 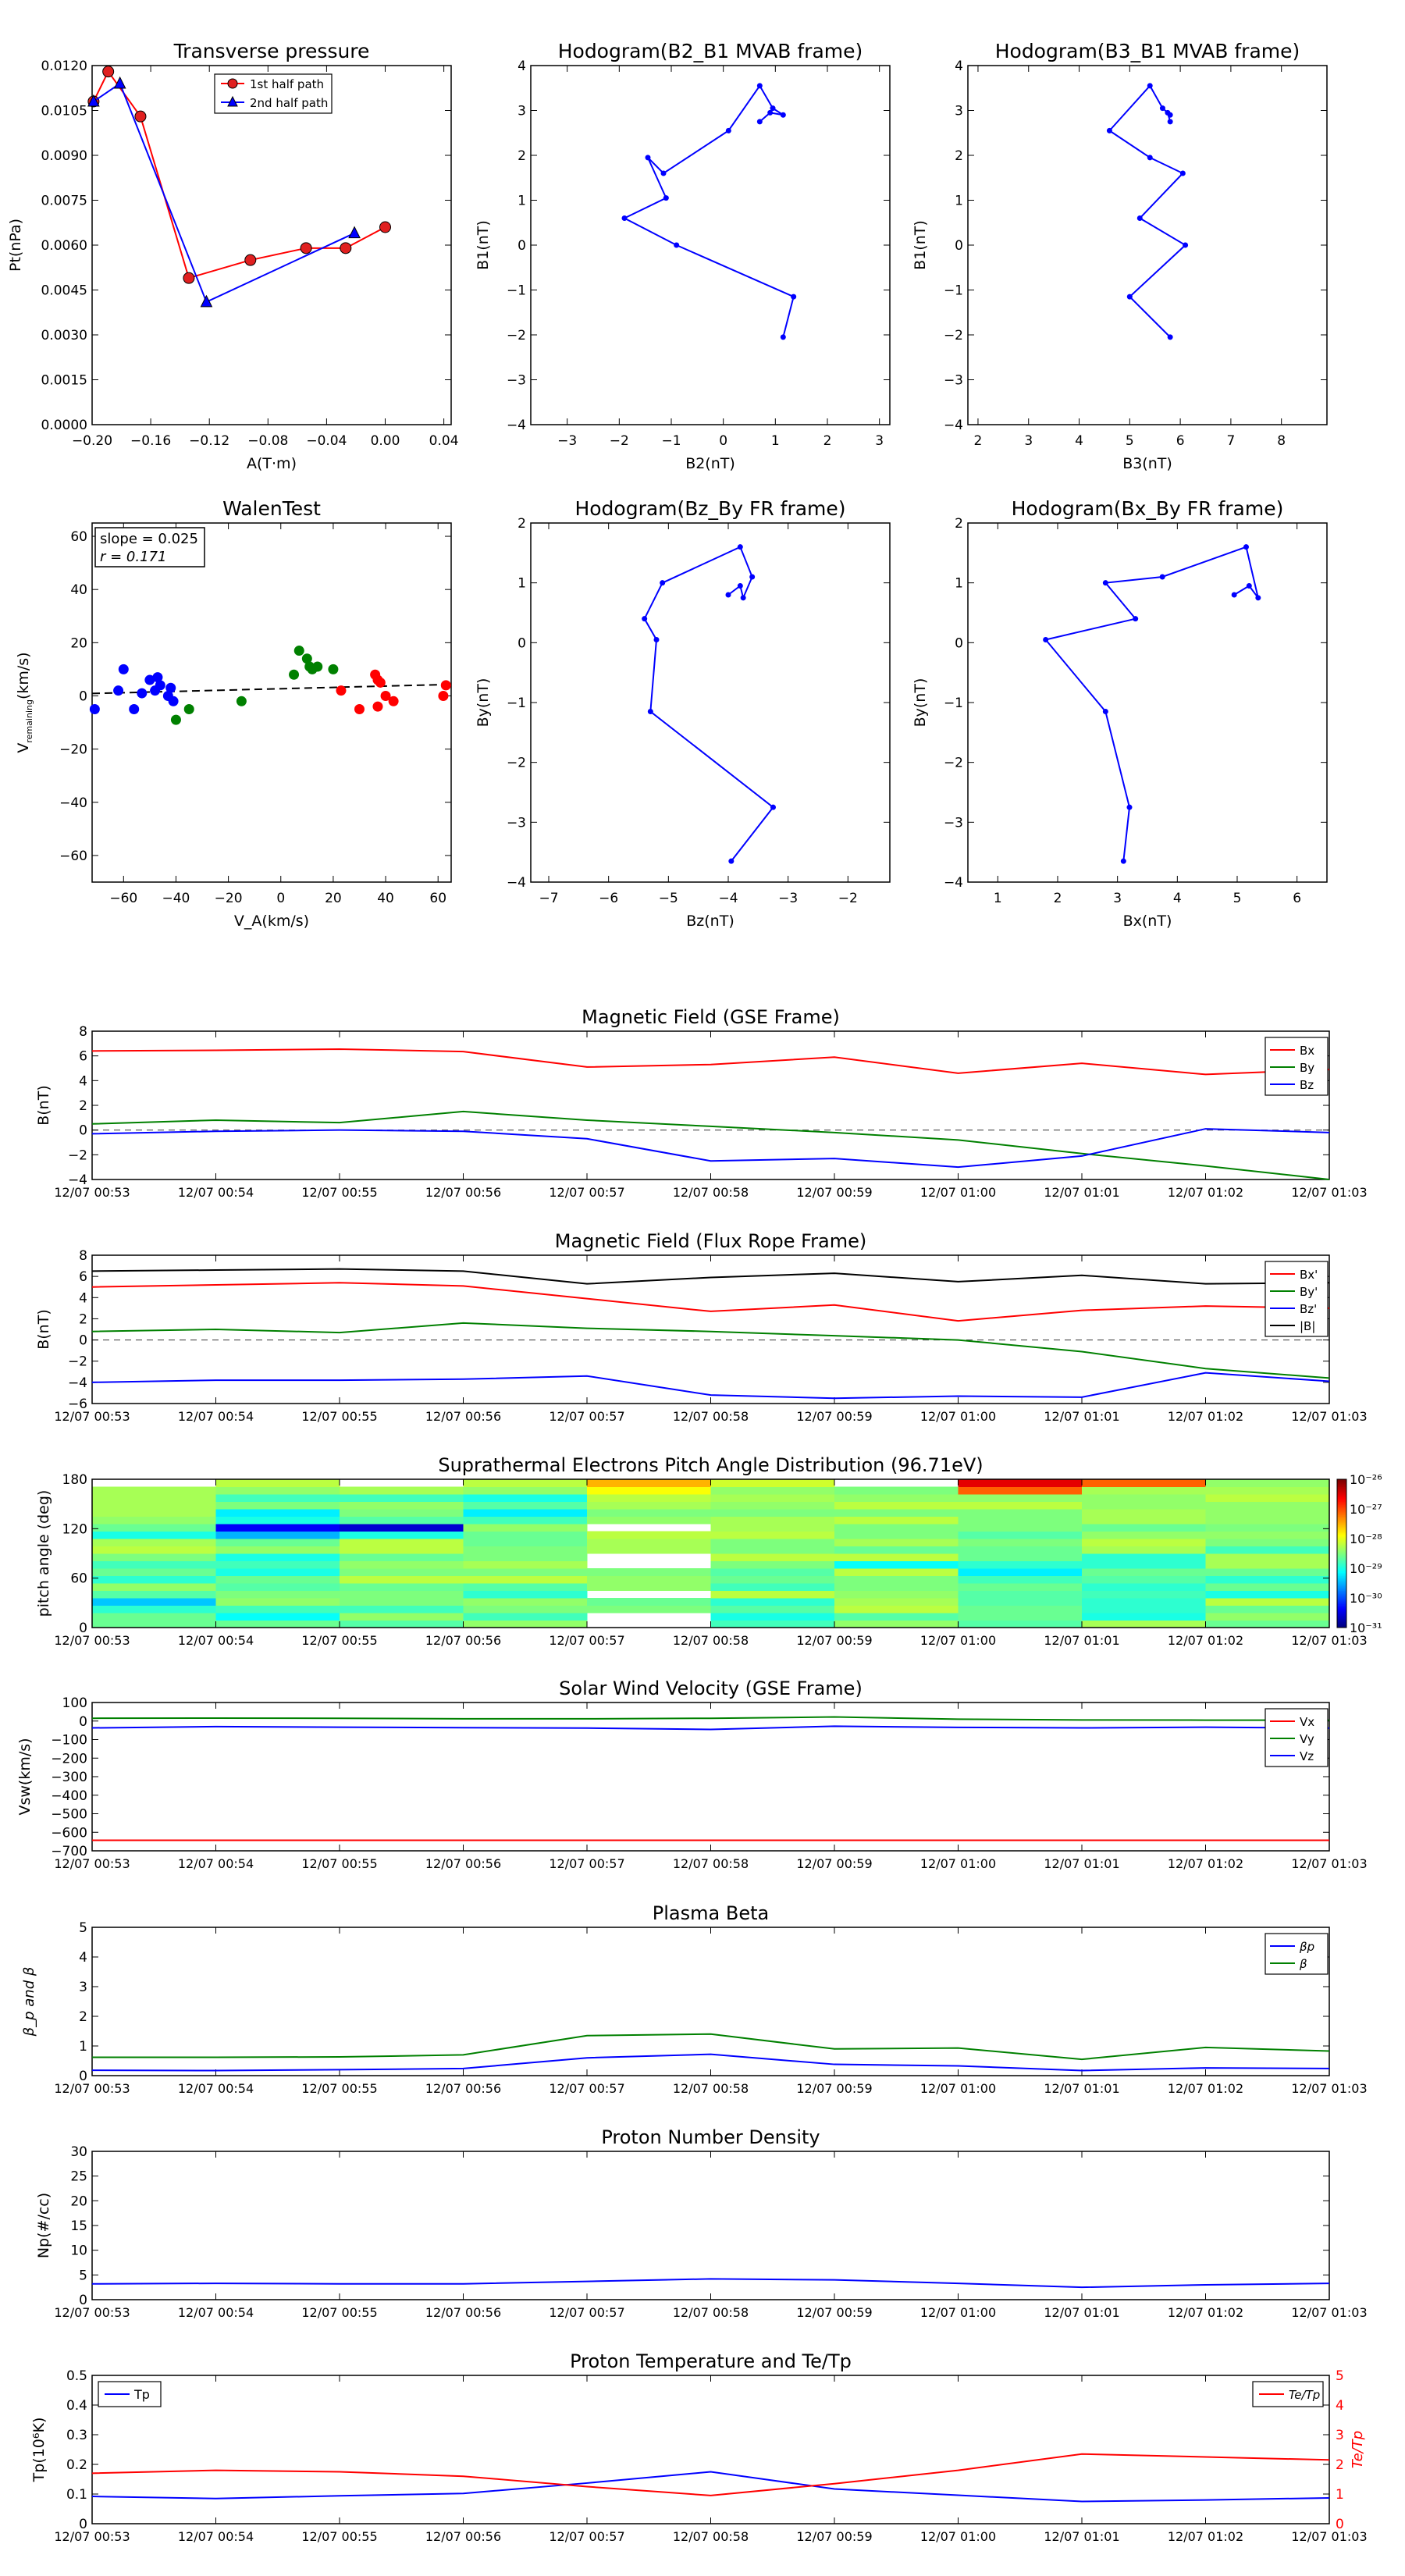 I want to click on x-tick-label: 12/07 01:02, so click(x=1206, y=1416).